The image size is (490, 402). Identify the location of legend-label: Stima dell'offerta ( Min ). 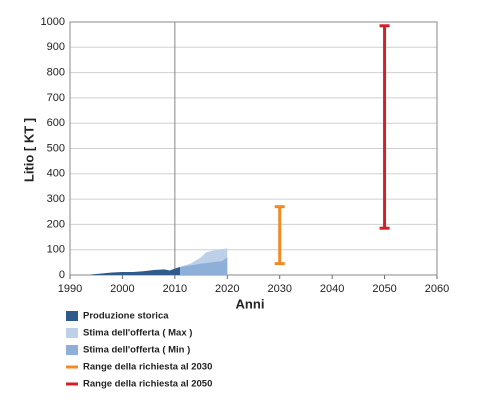
(136, 350).